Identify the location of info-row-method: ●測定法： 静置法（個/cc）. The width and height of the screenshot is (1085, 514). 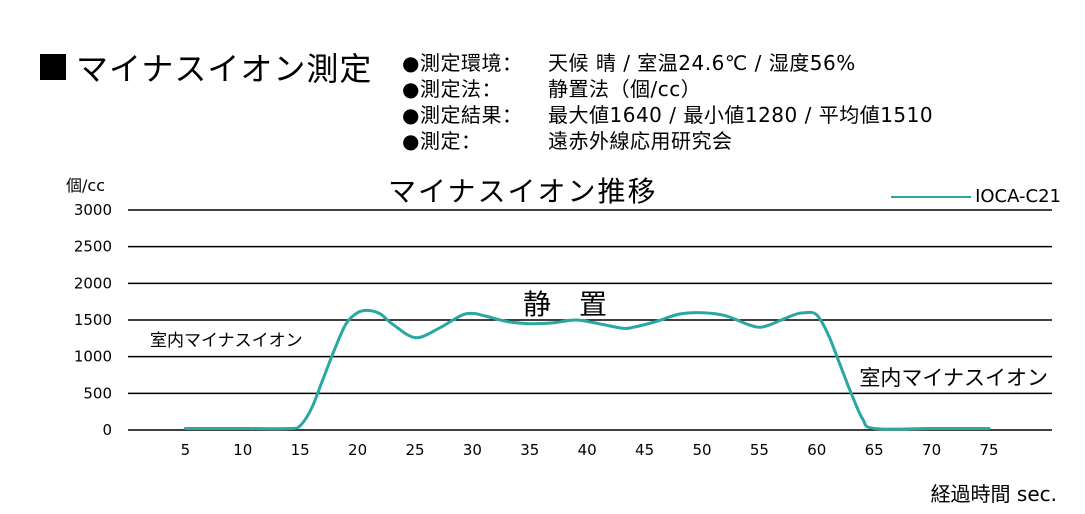
(667, 89).